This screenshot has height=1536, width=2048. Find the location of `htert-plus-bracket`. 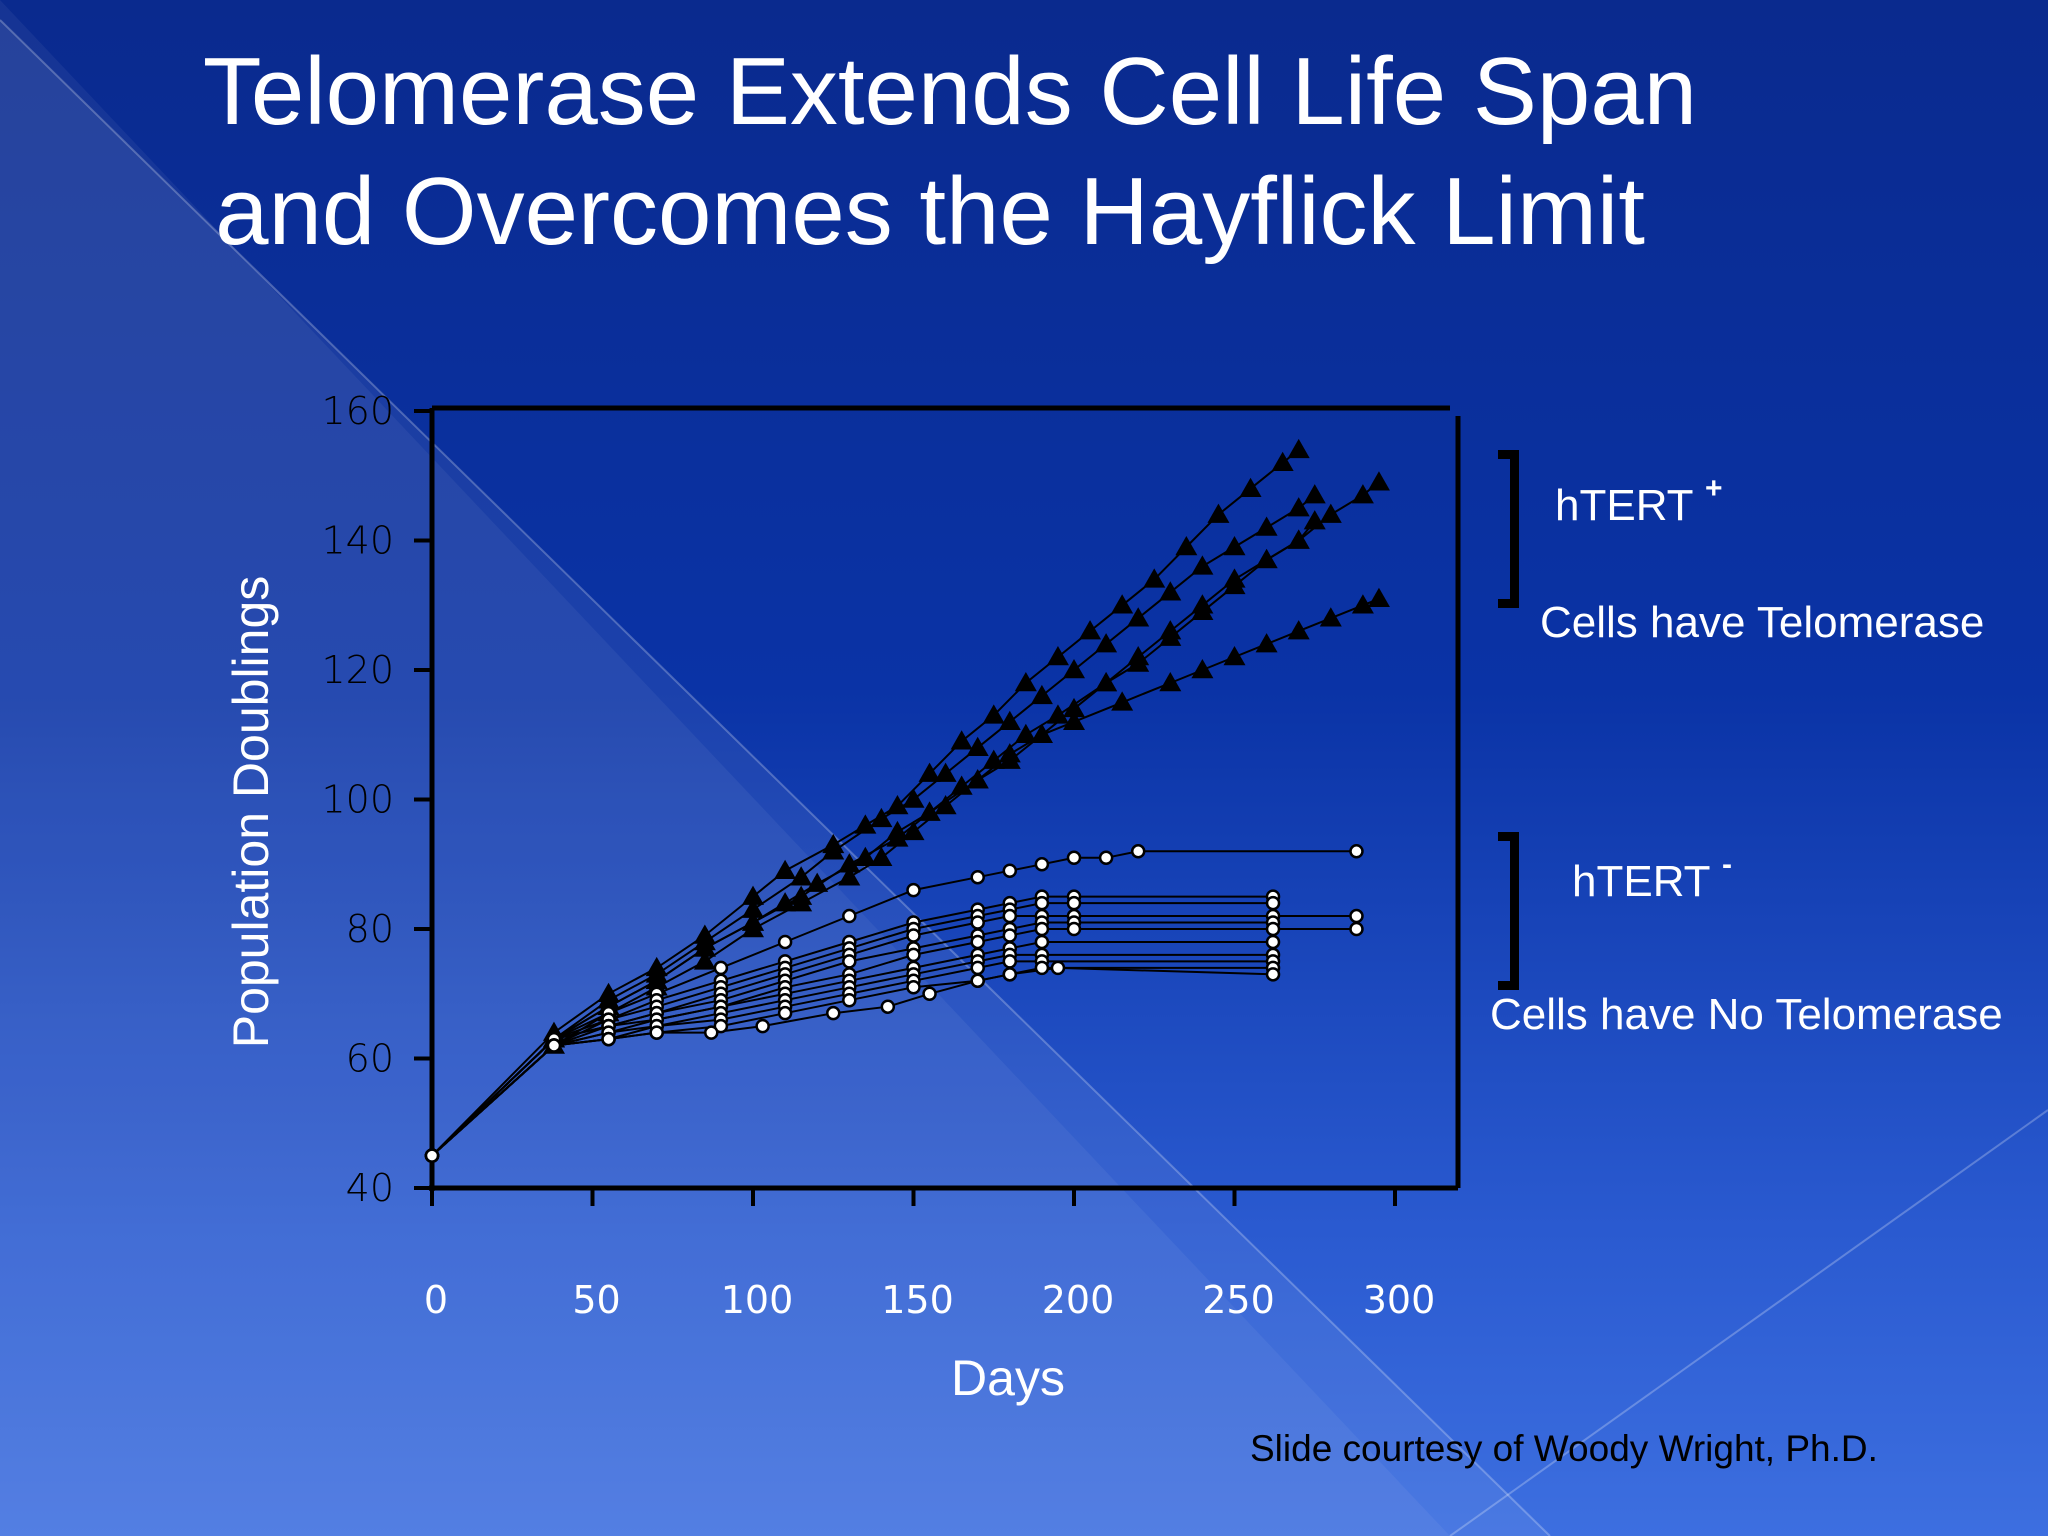

htert-plus-bracket is located at coordinates (1508, 529).